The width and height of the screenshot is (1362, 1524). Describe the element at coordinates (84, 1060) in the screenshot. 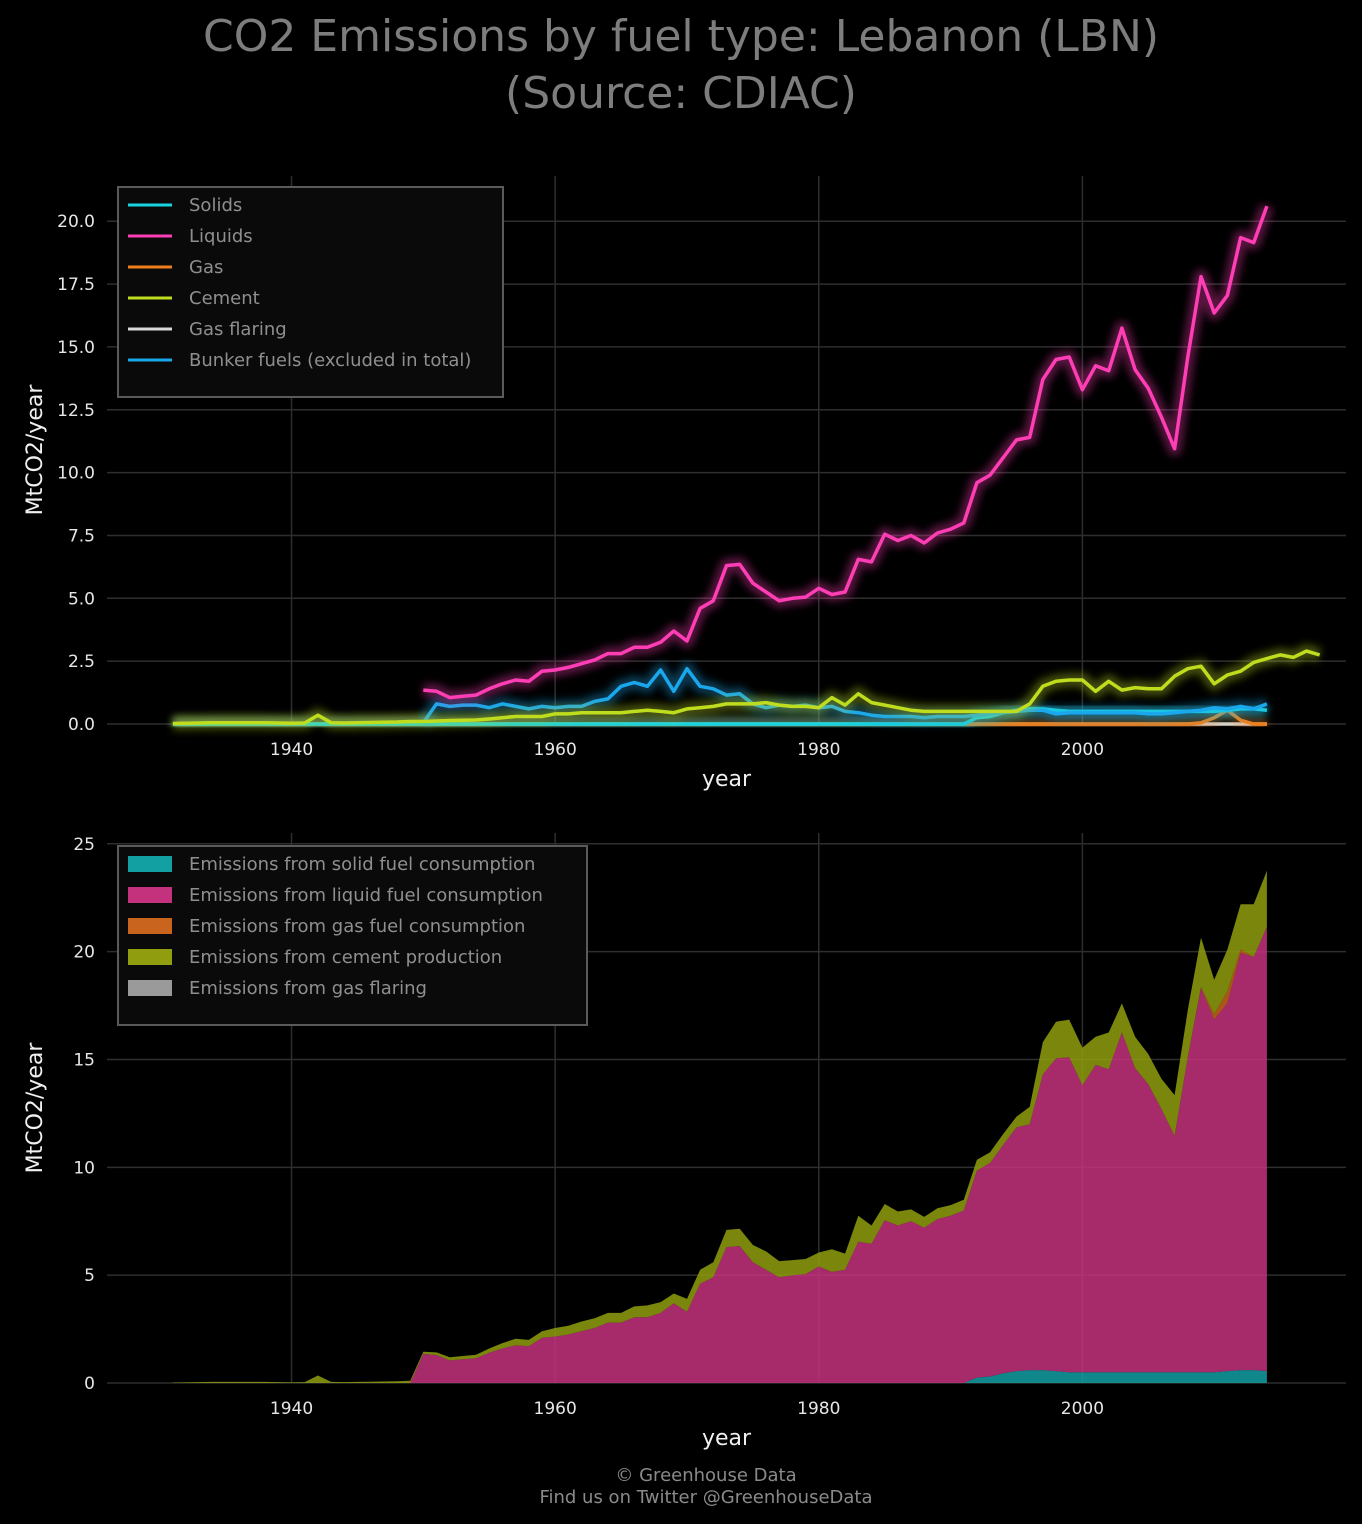

I see `y-tick-label: 15` at that location.